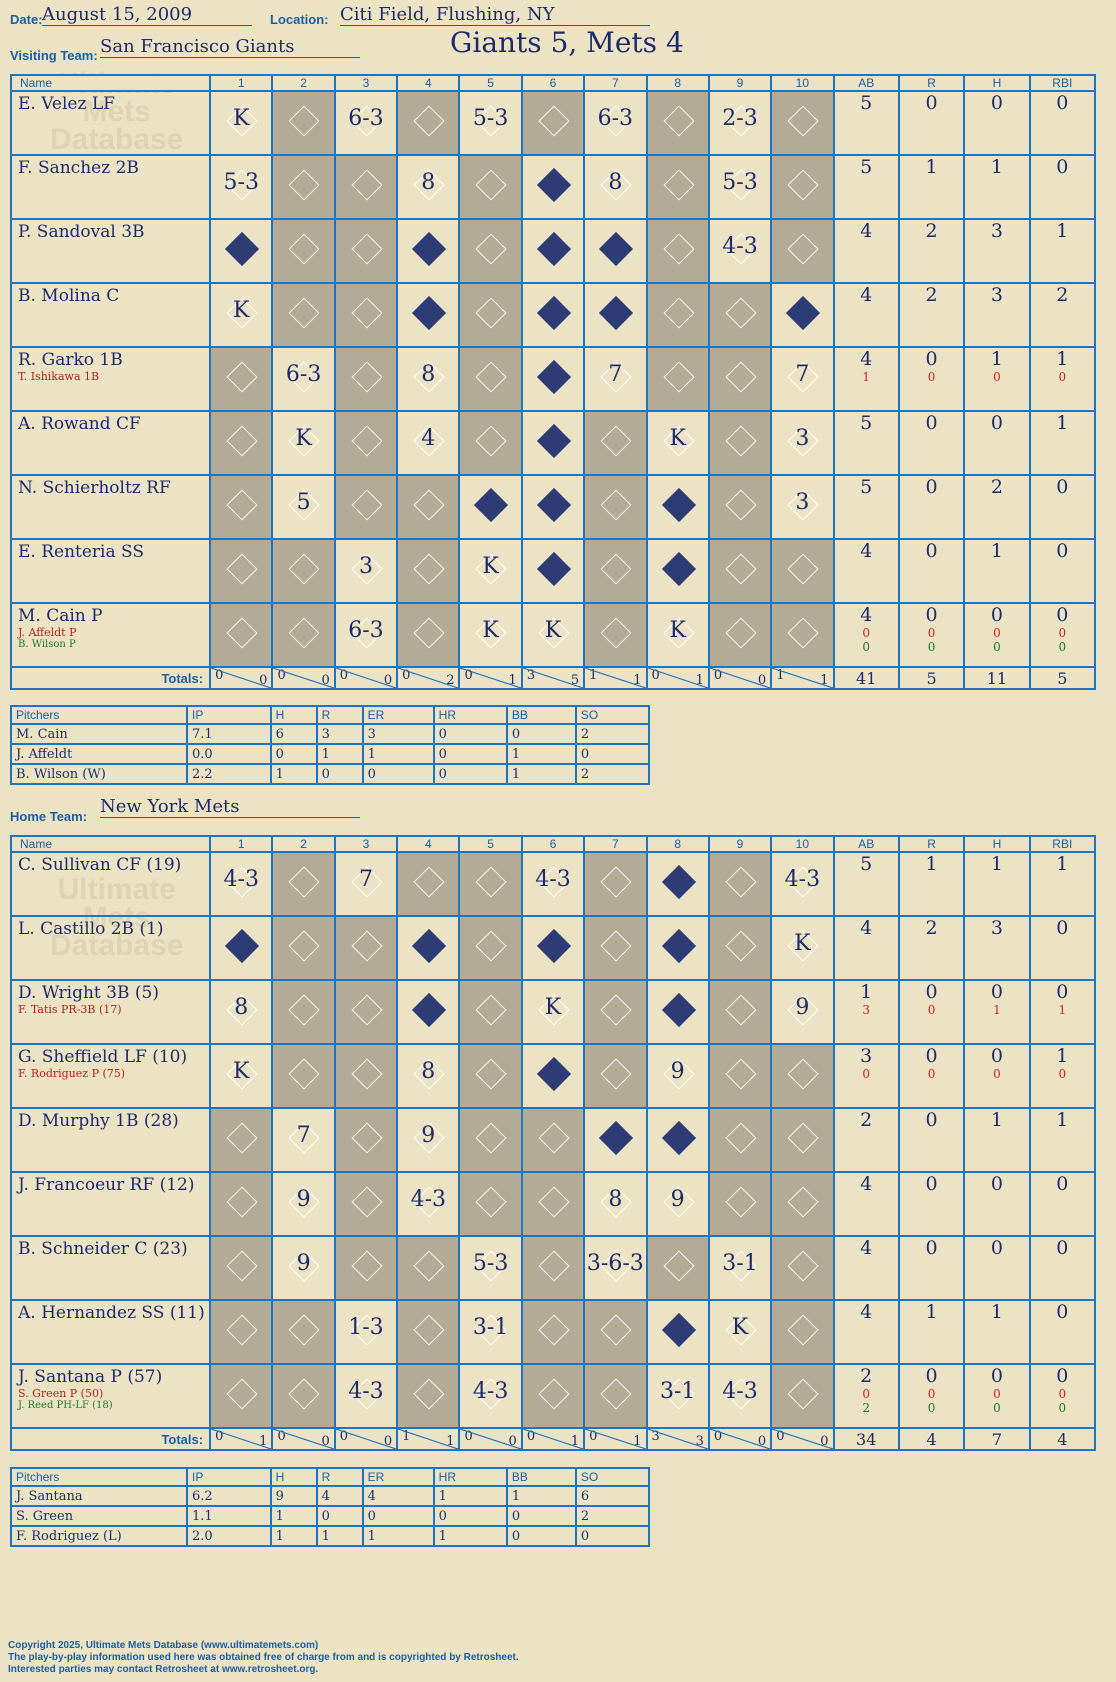 The height and width of the screenshot is (1682, 1116). What do you see at coordinates (339, 1477) in the screenshot?
I see `pitcher-col-header: R` at bounding box center [339, 1477].